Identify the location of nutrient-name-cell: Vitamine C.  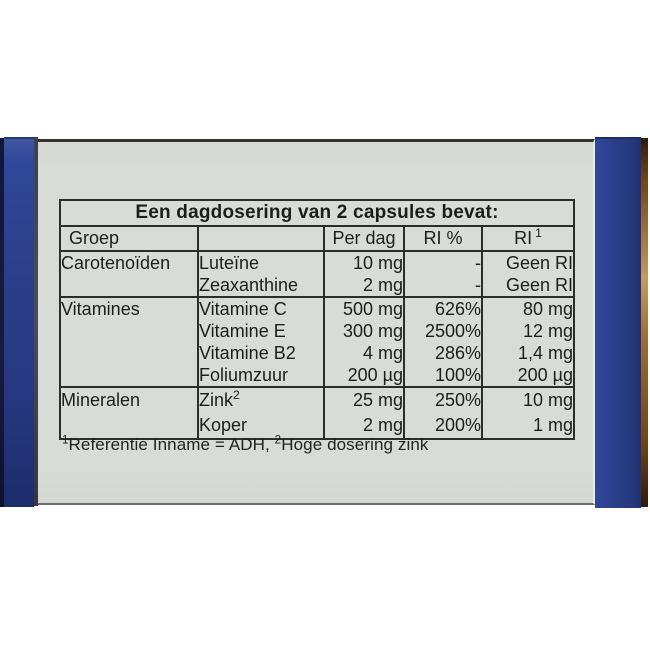
(260, 308).